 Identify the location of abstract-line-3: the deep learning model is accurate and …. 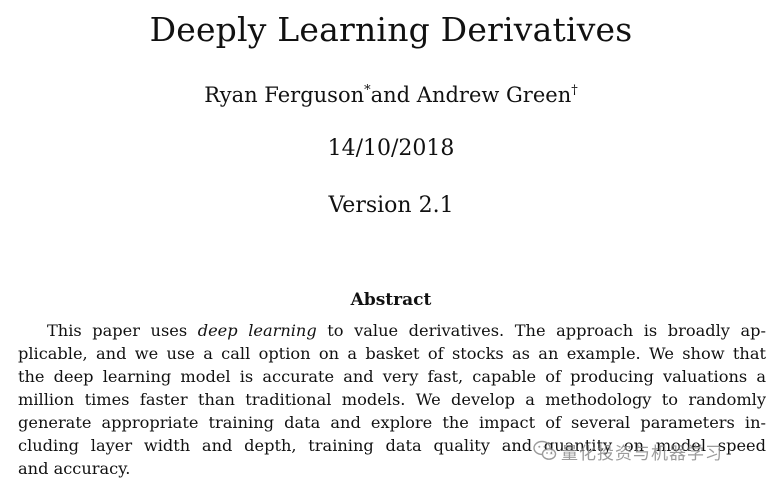
(392, 376).